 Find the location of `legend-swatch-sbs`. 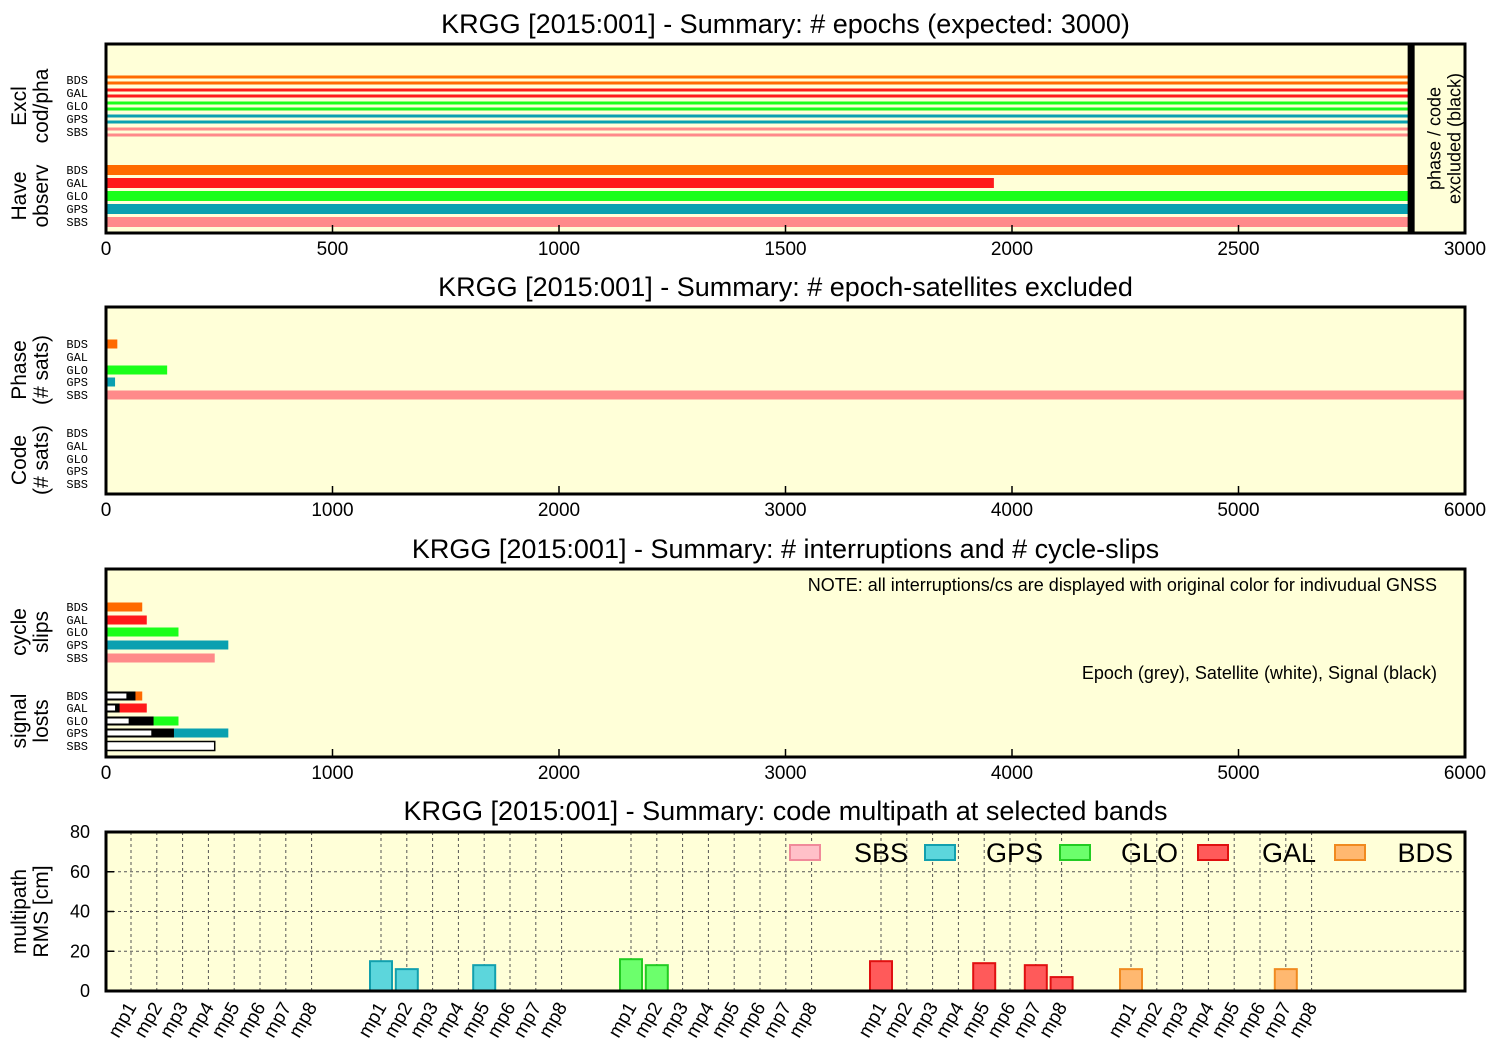

legend-swatch-sbs is located at coordinates (805, 852).